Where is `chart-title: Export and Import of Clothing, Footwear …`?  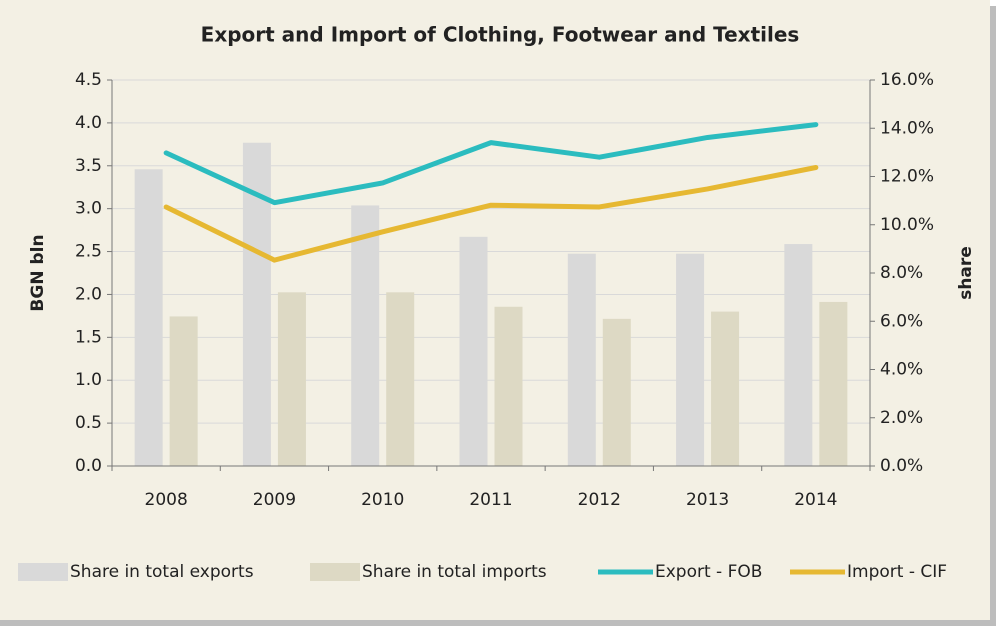
chart-title: Export and Import of Clothing, Footwear … is located at coordinates (500, 35).